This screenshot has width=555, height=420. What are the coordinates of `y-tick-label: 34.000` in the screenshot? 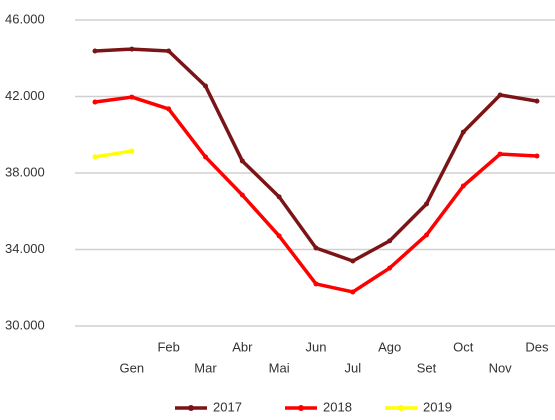 It's located at (25, 248).